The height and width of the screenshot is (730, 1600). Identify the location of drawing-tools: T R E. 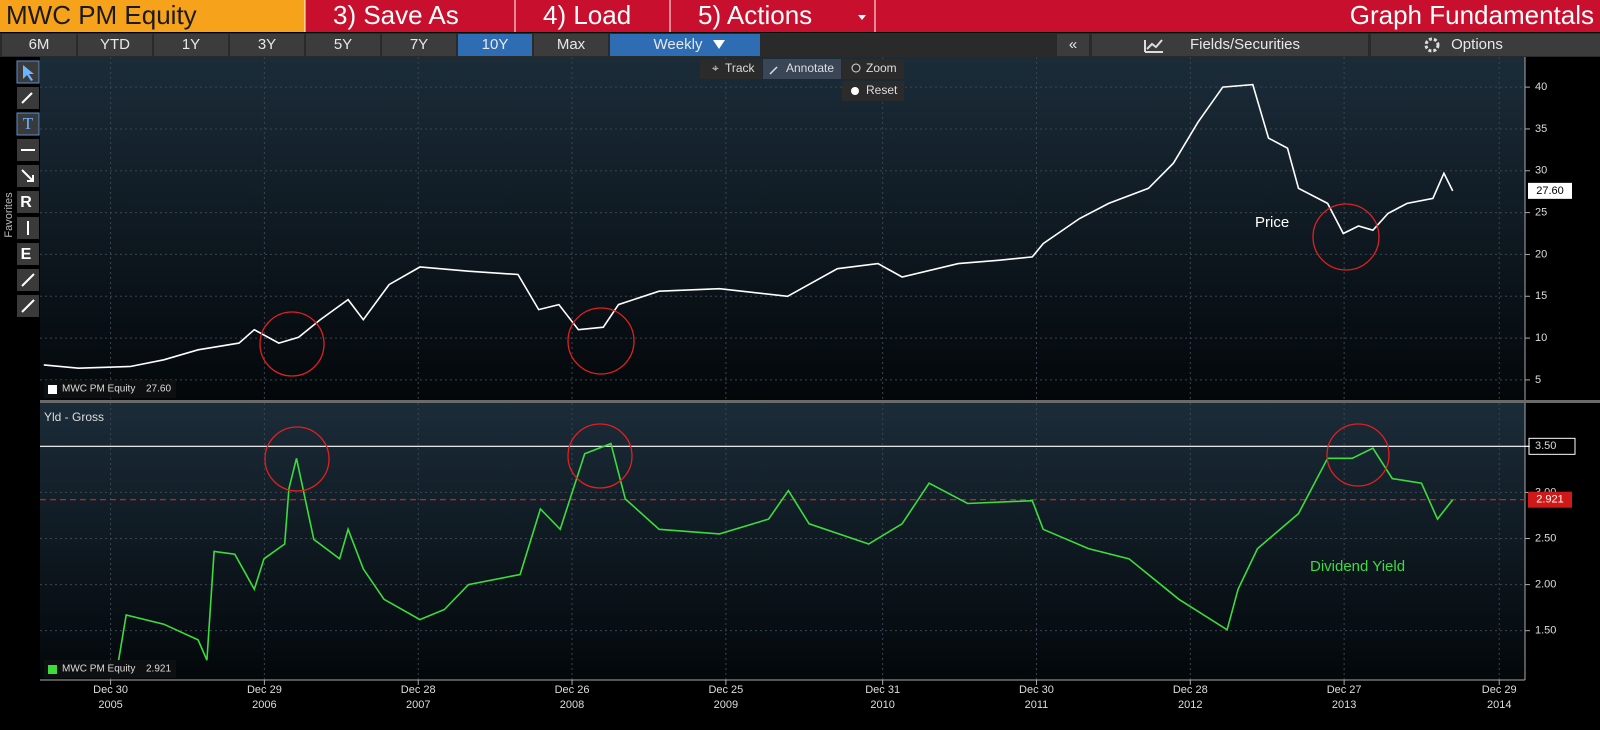
(28, 188).